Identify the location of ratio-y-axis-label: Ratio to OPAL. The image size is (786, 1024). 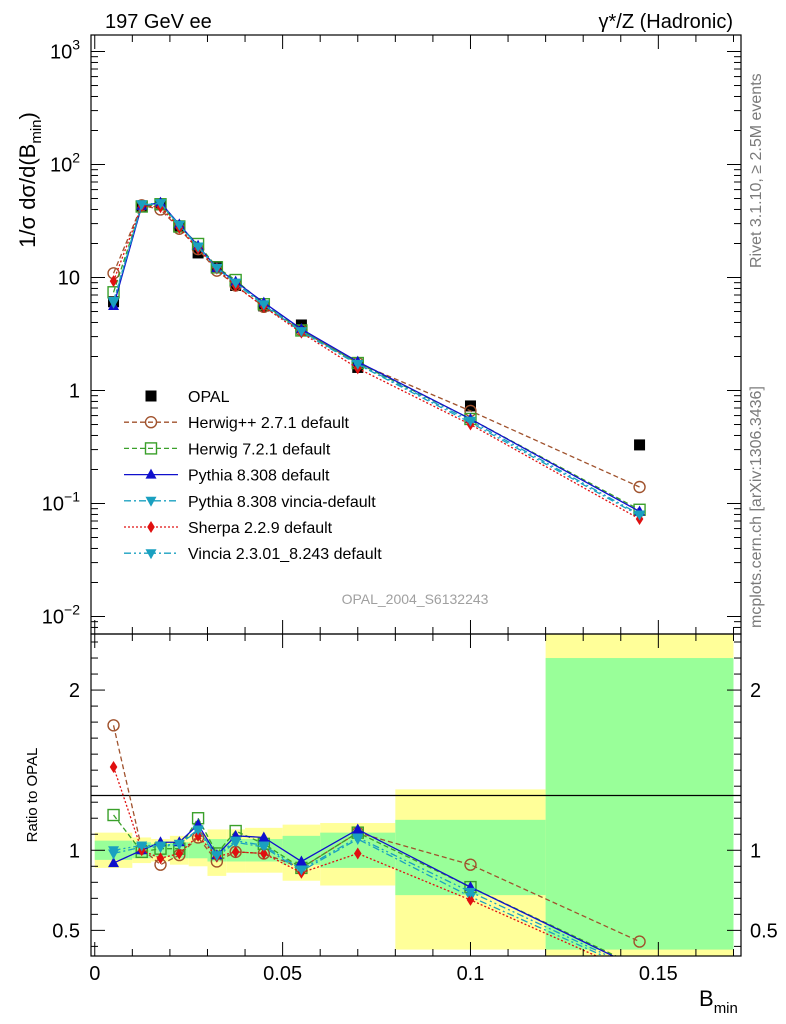
(32, 795).